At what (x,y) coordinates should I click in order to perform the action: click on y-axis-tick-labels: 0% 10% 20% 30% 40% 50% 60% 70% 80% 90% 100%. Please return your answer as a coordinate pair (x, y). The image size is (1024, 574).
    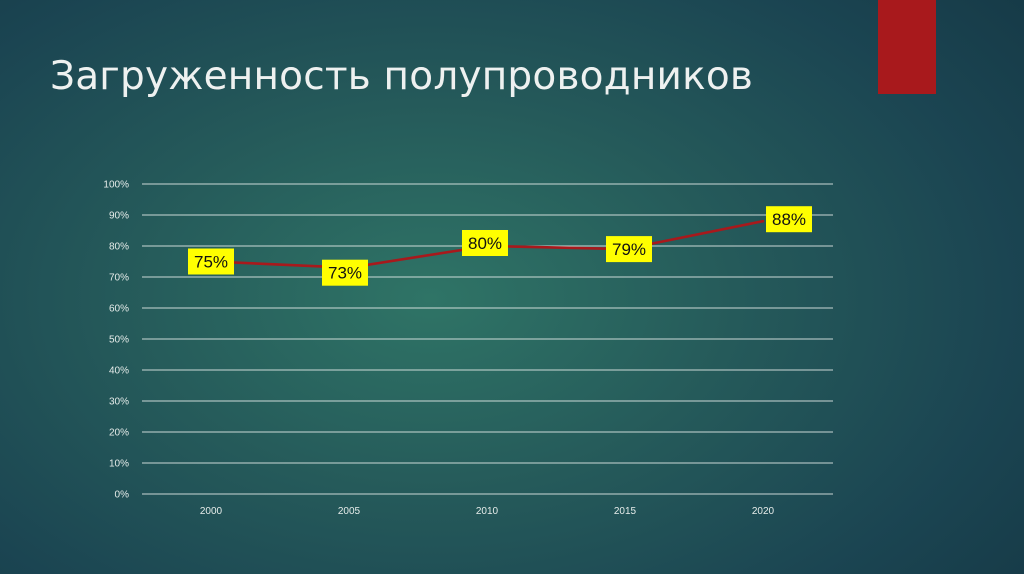
    Looking at the image, I should click on (116, 340).